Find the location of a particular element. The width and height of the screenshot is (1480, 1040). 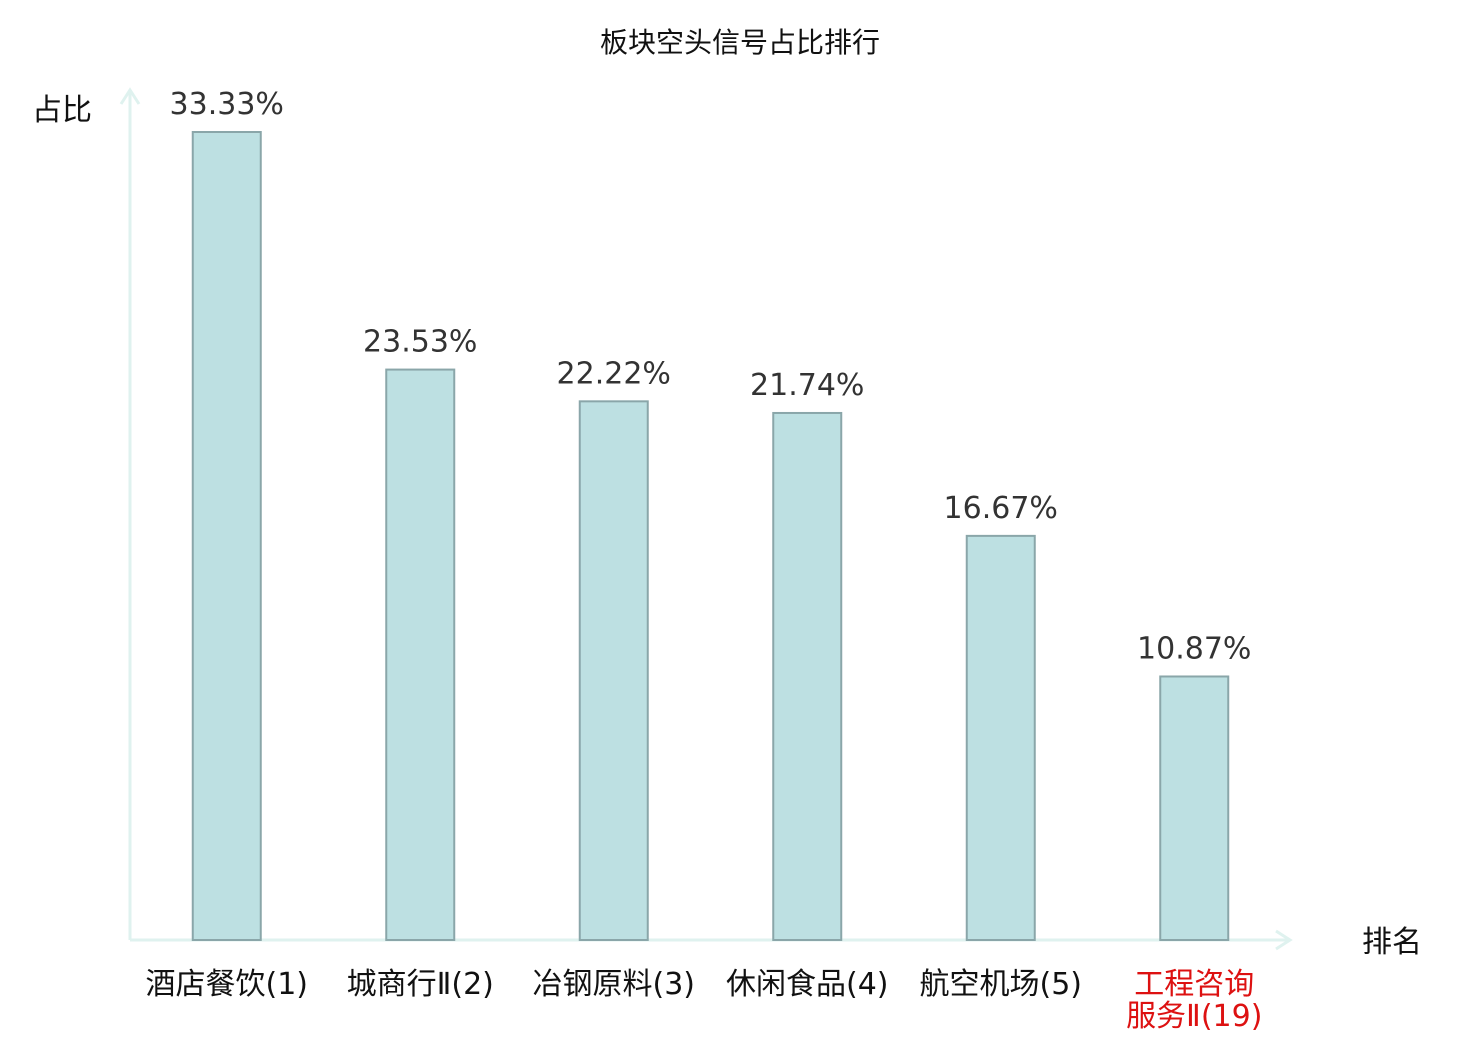

bar-value-label: 22.22% is located at coordinates (614, 373).